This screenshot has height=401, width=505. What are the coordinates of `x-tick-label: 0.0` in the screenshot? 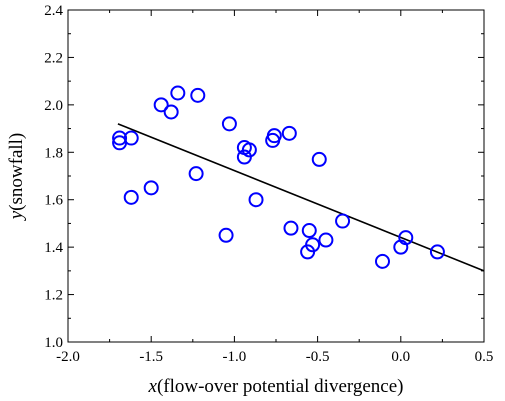 It's located at (400, 357).